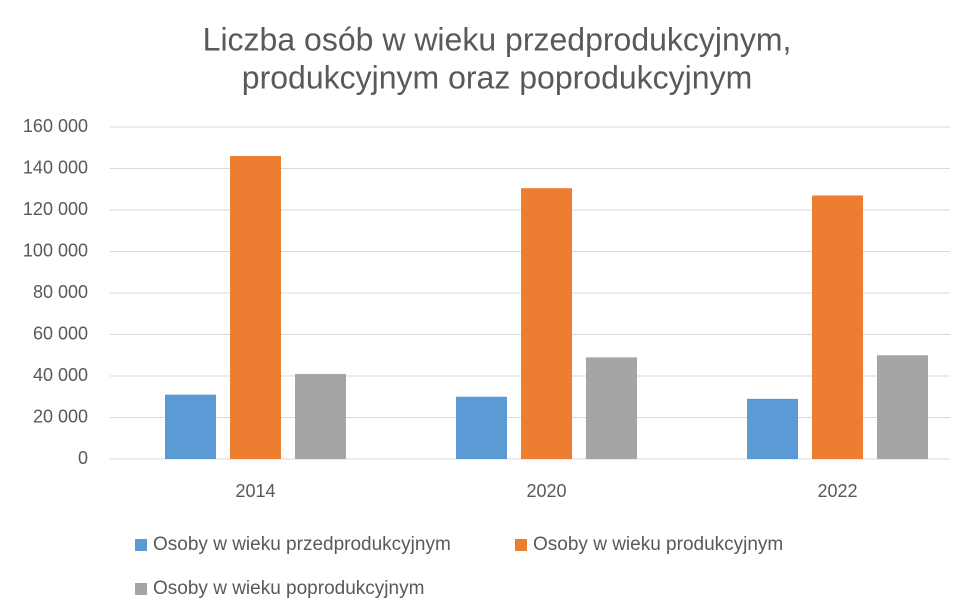  I want to click on legend-label: Osoby w wieku poprodukcyjnym, so click(288, 588).